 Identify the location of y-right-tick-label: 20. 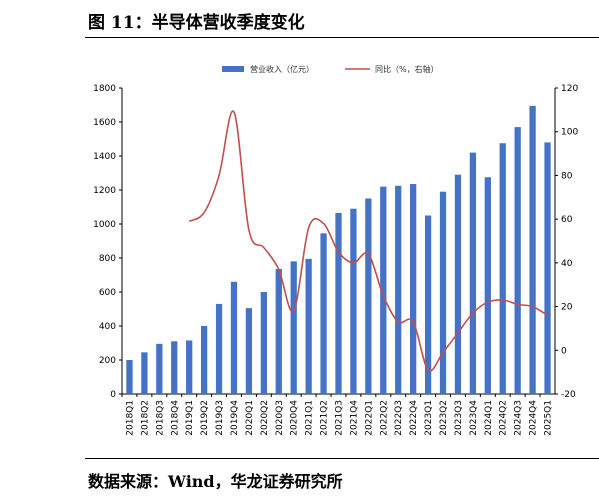
(567, 308).